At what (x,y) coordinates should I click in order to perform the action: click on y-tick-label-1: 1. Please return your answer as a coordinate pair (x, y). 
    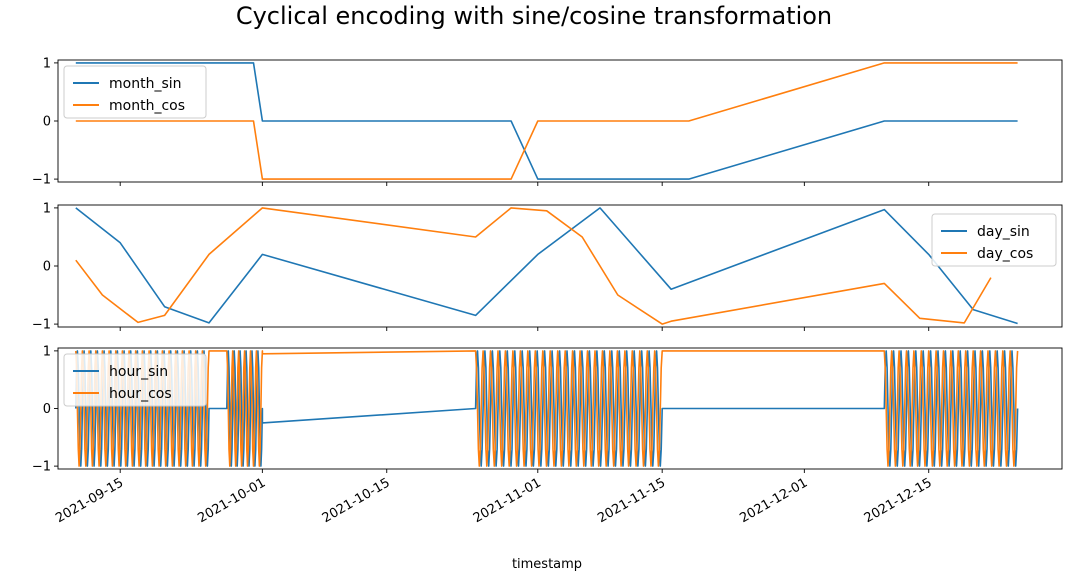
    Looking at the image, I should click on (47, 63).